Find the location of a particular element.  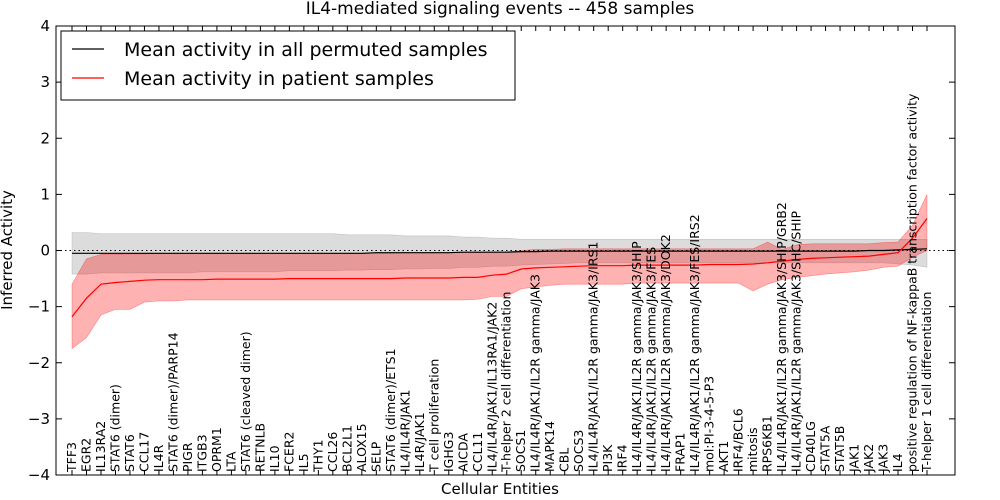

y-axis-label: Inferred Activity is located at coordinates (8, 250).